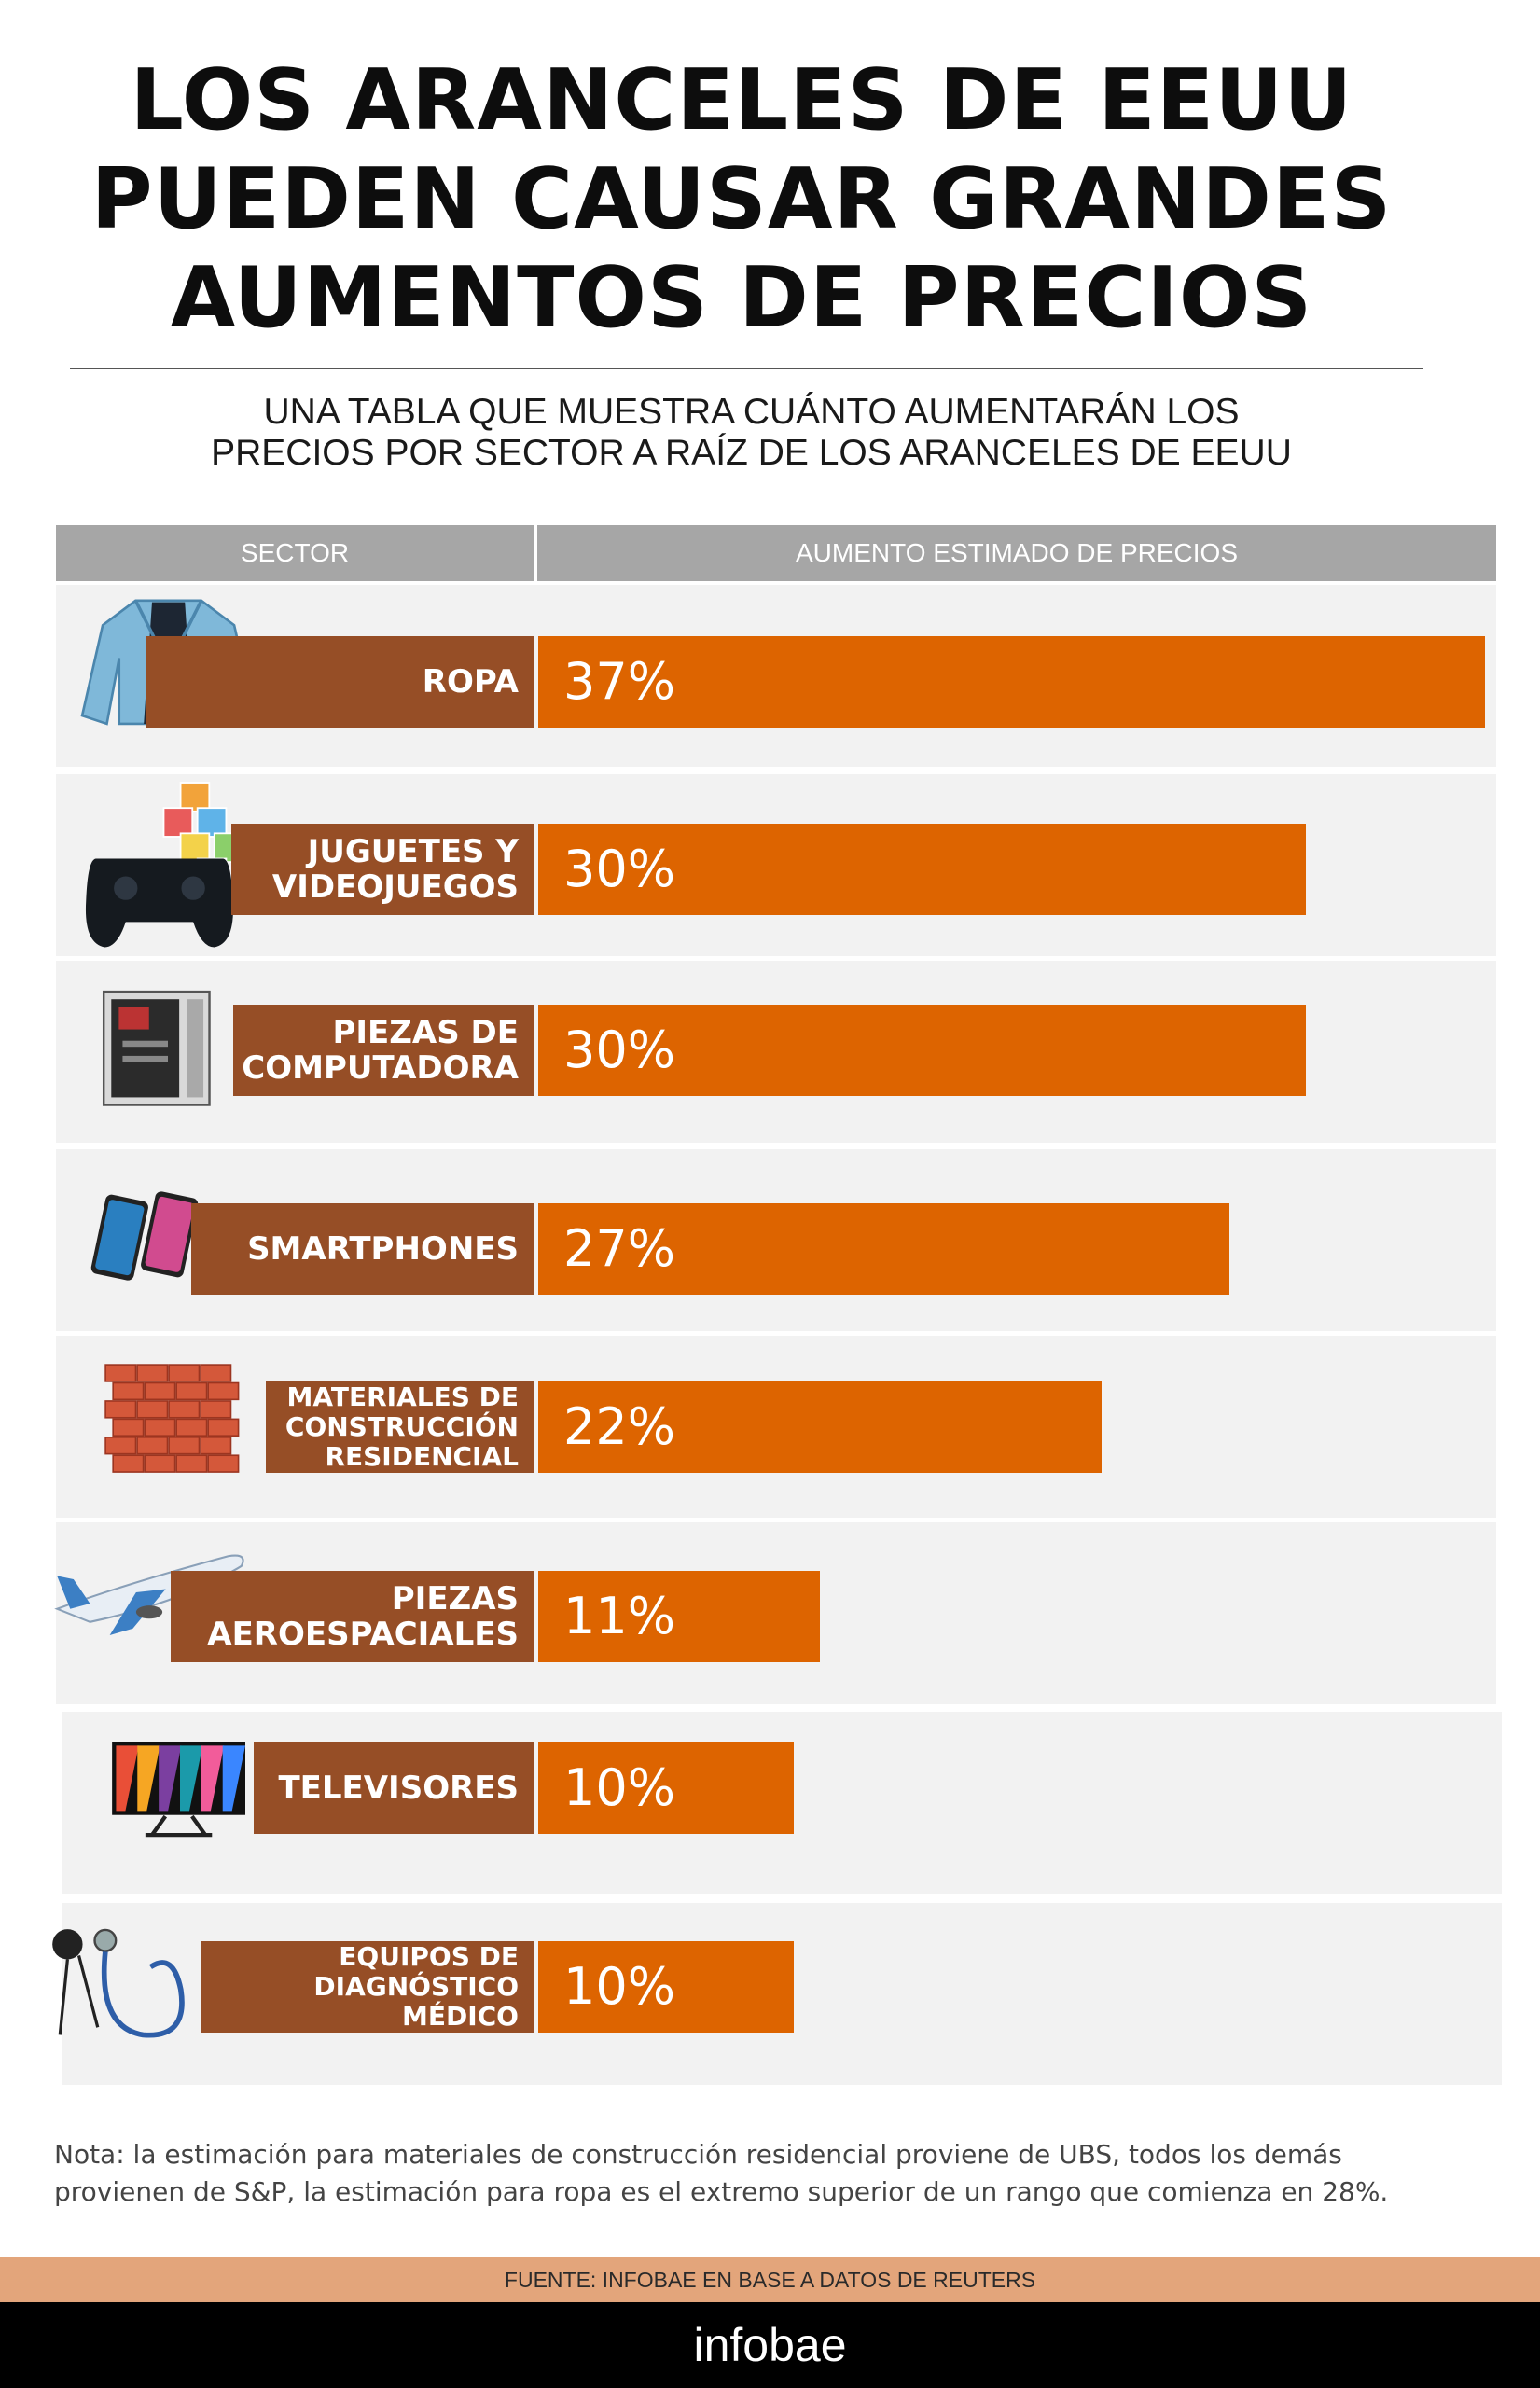 The image size is (1540, 2388). Describe the element at coordinates (156, 1048) in the screenshot. I see `computer-tower-icon-graphic` at that location.